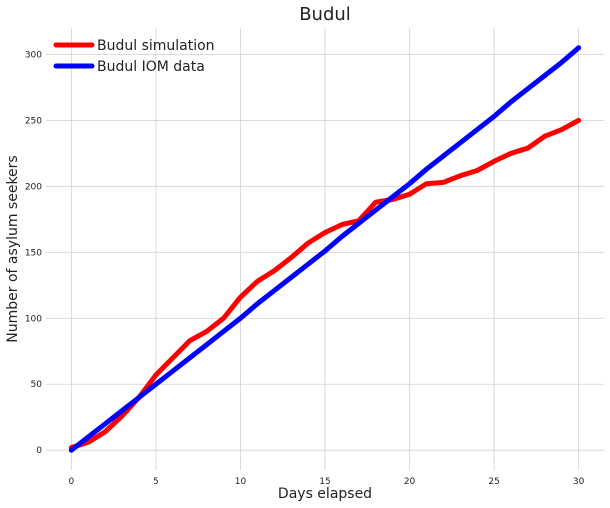  I want to click on y-tick-label: 150, so click(33, 253).